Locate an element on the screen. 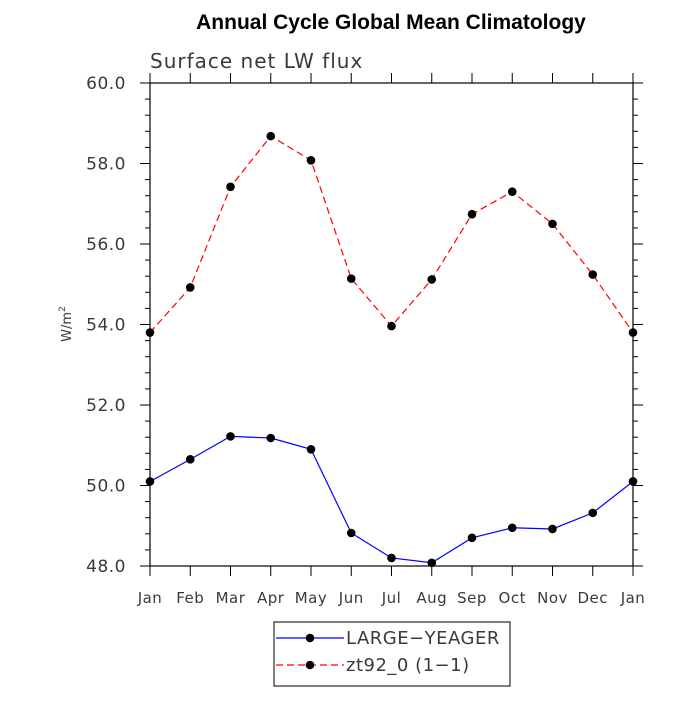 Image resolution: width=700 pixels, height=704 pixels. y-tick-label: 52.0 is located at coordinates (106, 406).